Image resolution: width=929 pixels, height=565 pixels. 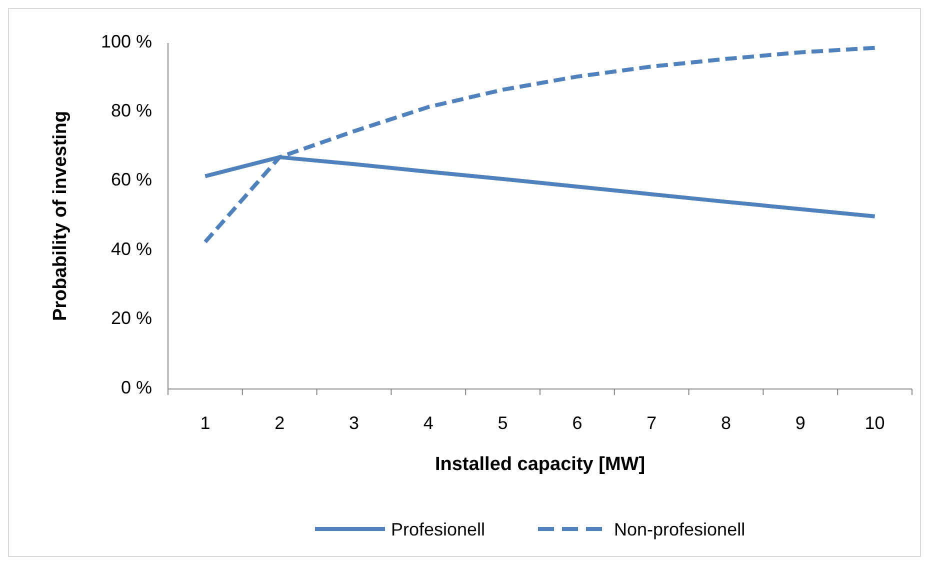 What do you see at coordinates (131, 110) in the screenshot?
I see `y-tick-label: 80 %` at bounding box center [131, 110].